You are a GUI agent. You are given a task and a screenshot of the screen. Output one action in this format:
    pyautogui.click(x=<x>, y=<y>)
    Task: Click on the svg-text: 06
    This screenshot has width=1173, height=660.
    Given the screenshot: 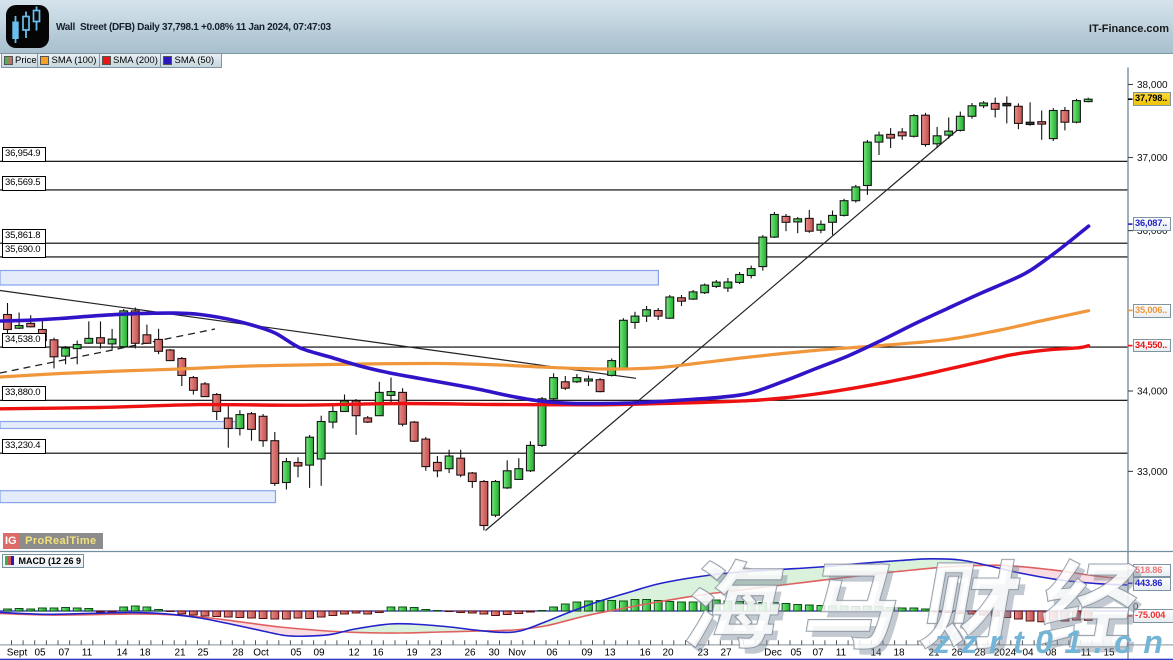 What is the action you would take?
    pyautogui.click(x=552, y=653)
    